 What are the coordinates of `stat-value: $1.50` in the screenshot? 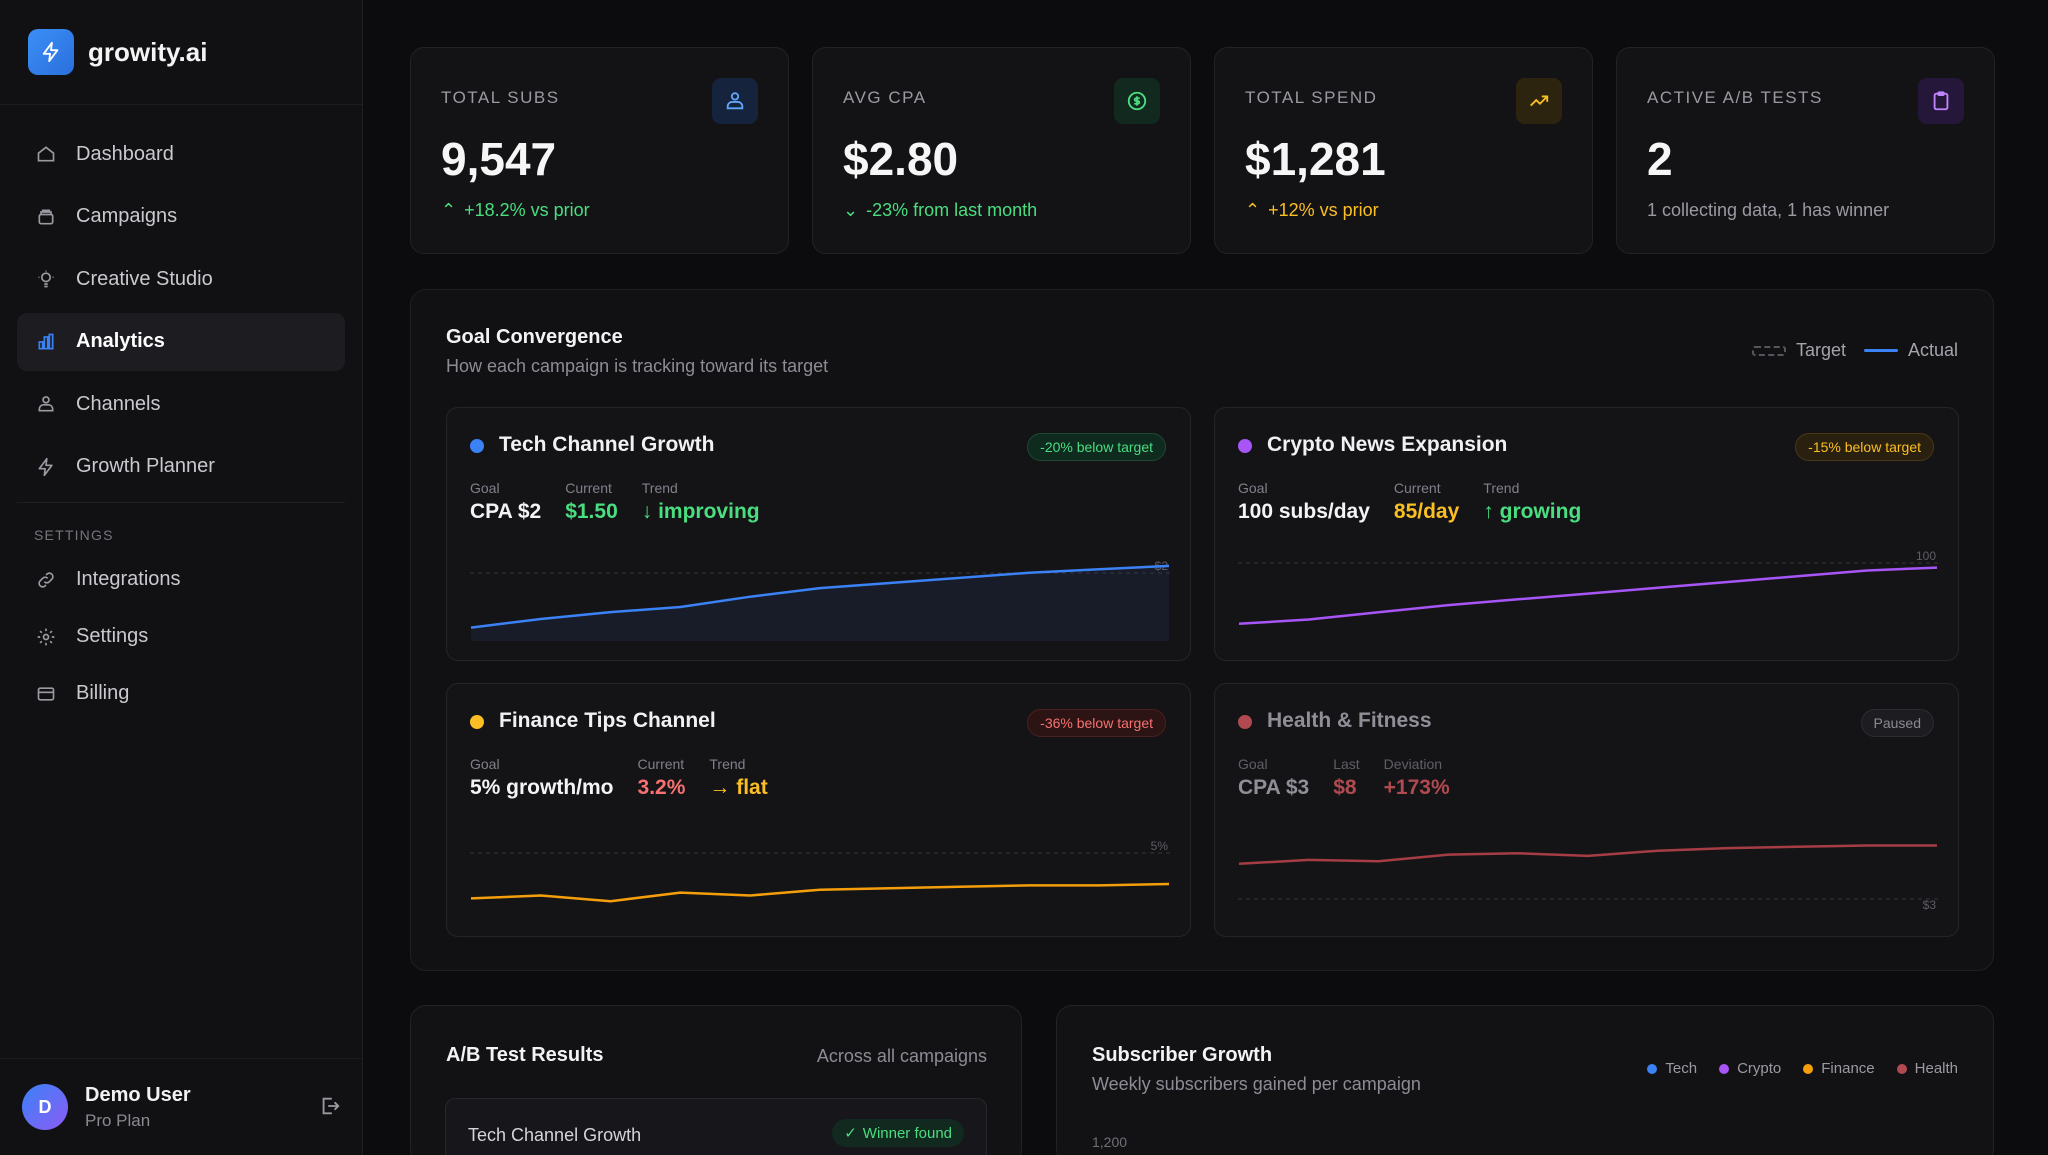 It's located at (591, 511).